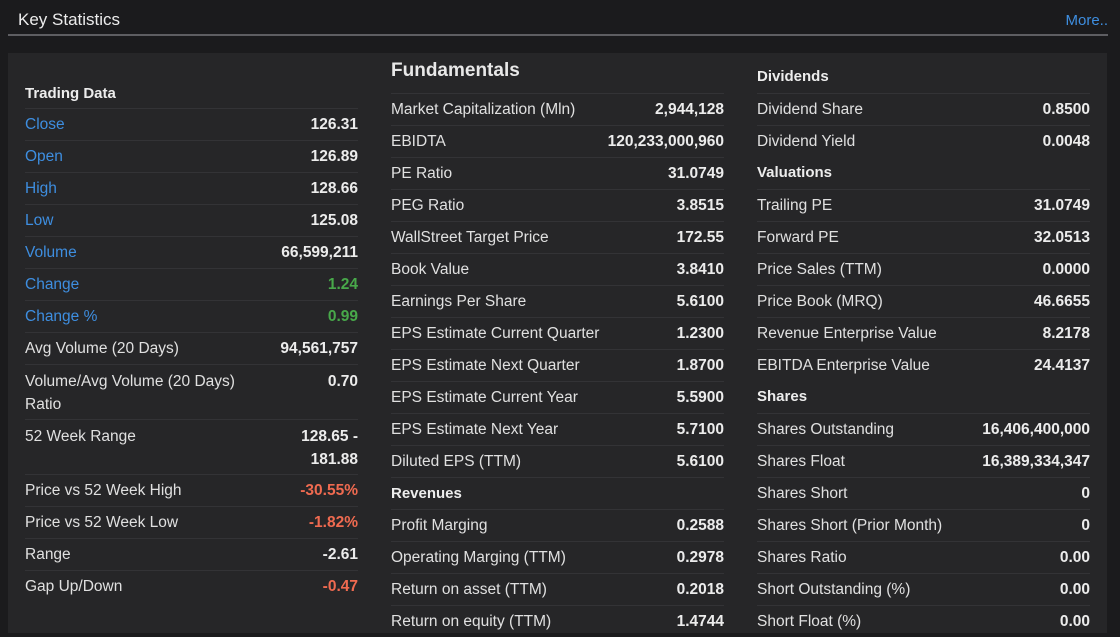  What do you see at coordinates (191, 156) in the screenshot?
I see `stat-row-open: Open 126.89` at bounding box center [191, 156].